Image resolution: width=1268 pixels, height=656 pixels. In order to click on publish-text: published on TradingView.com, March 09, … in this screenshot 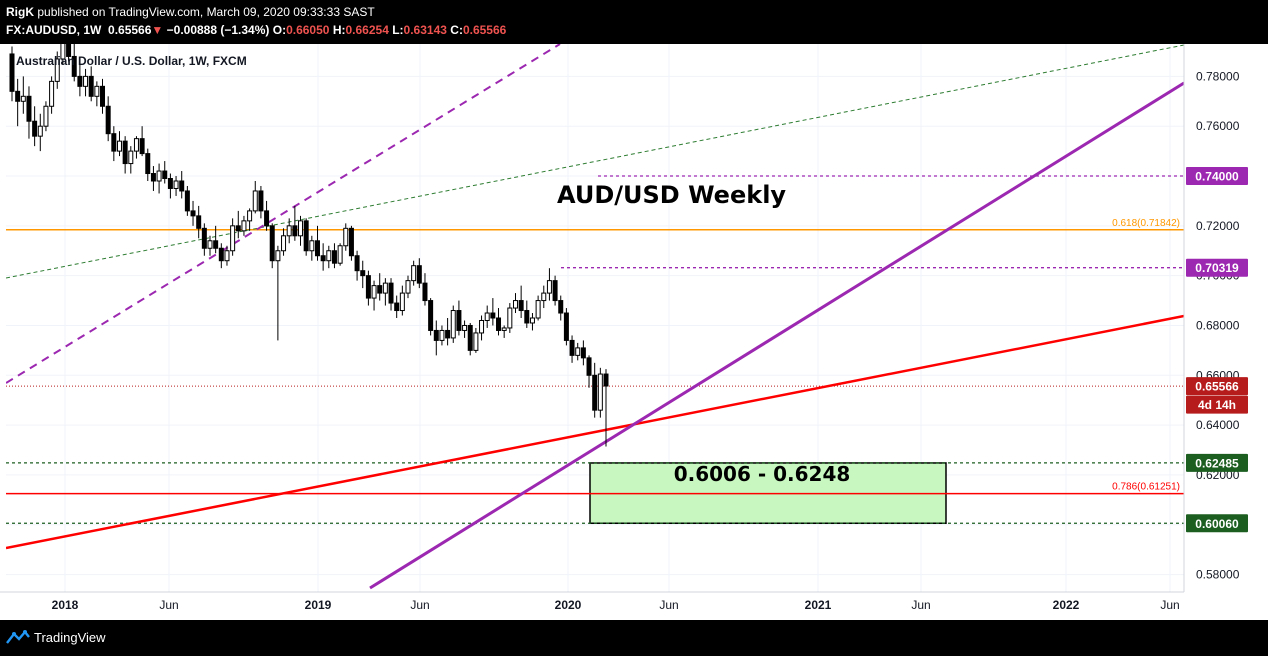, I will do `click(206, 12)`.